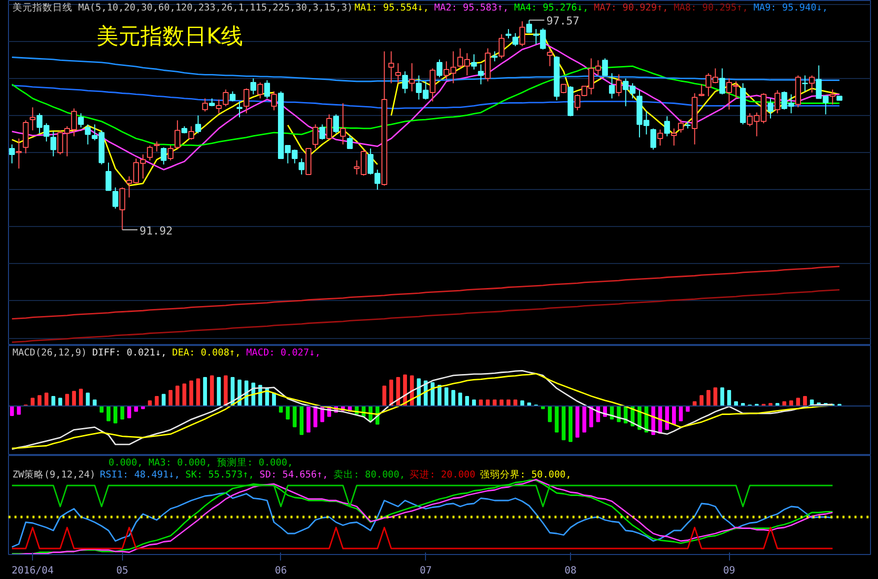 The image size is (878, 579). I want to click on text: MA7: 90.929↑,, so click(631, 8).